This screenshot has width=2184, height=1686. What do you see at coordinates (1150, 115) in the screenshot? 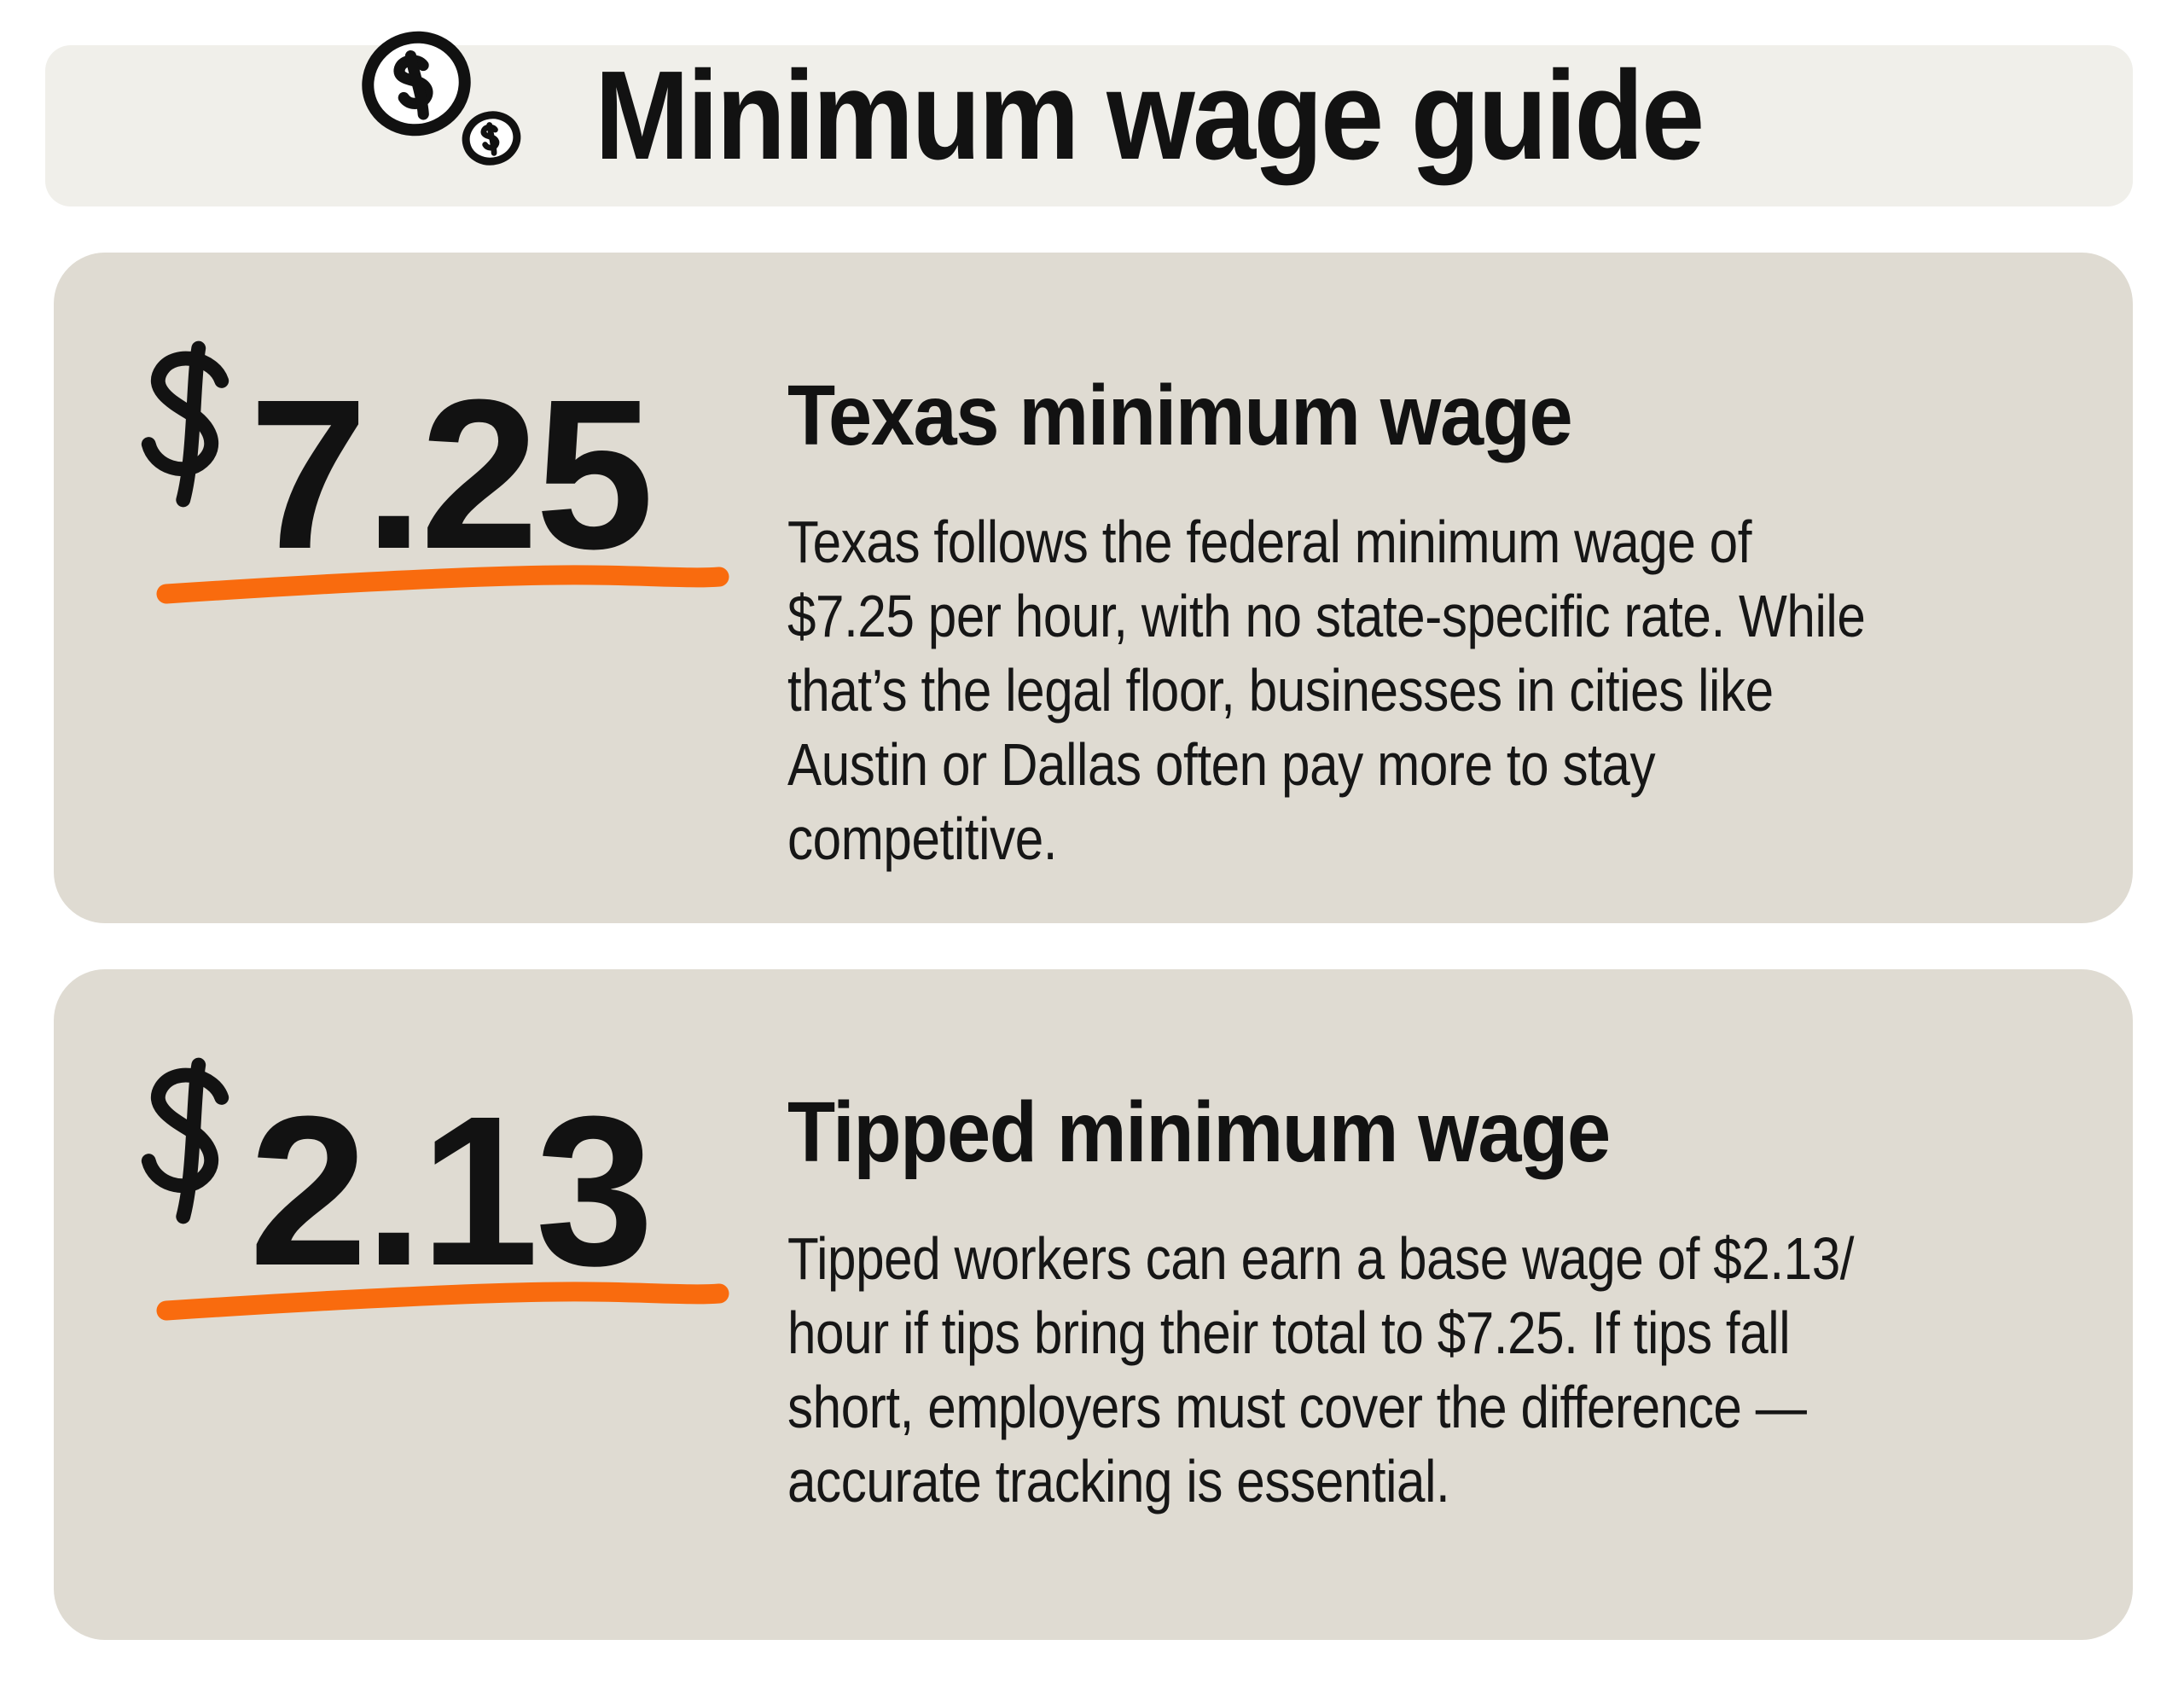
I see `page-title: Minimum wage guide` at bounding box center [1150, 115].